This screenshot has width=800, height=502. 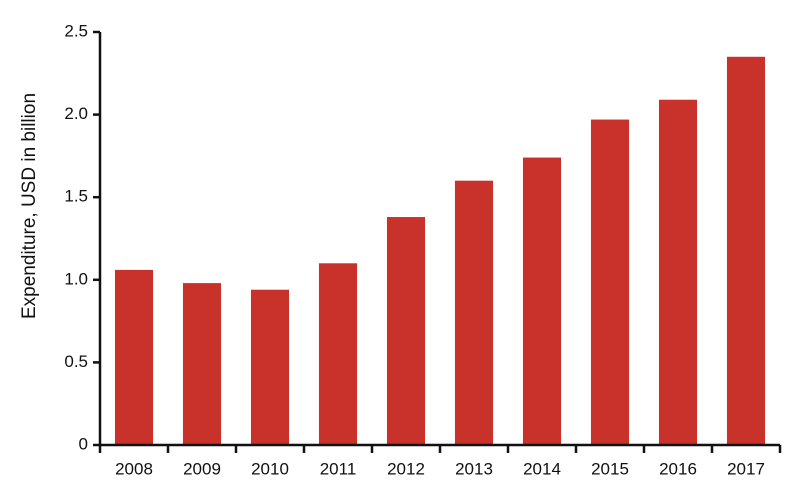 I want to click on y-tick-label: 0.5, so click(x=76, y=361).